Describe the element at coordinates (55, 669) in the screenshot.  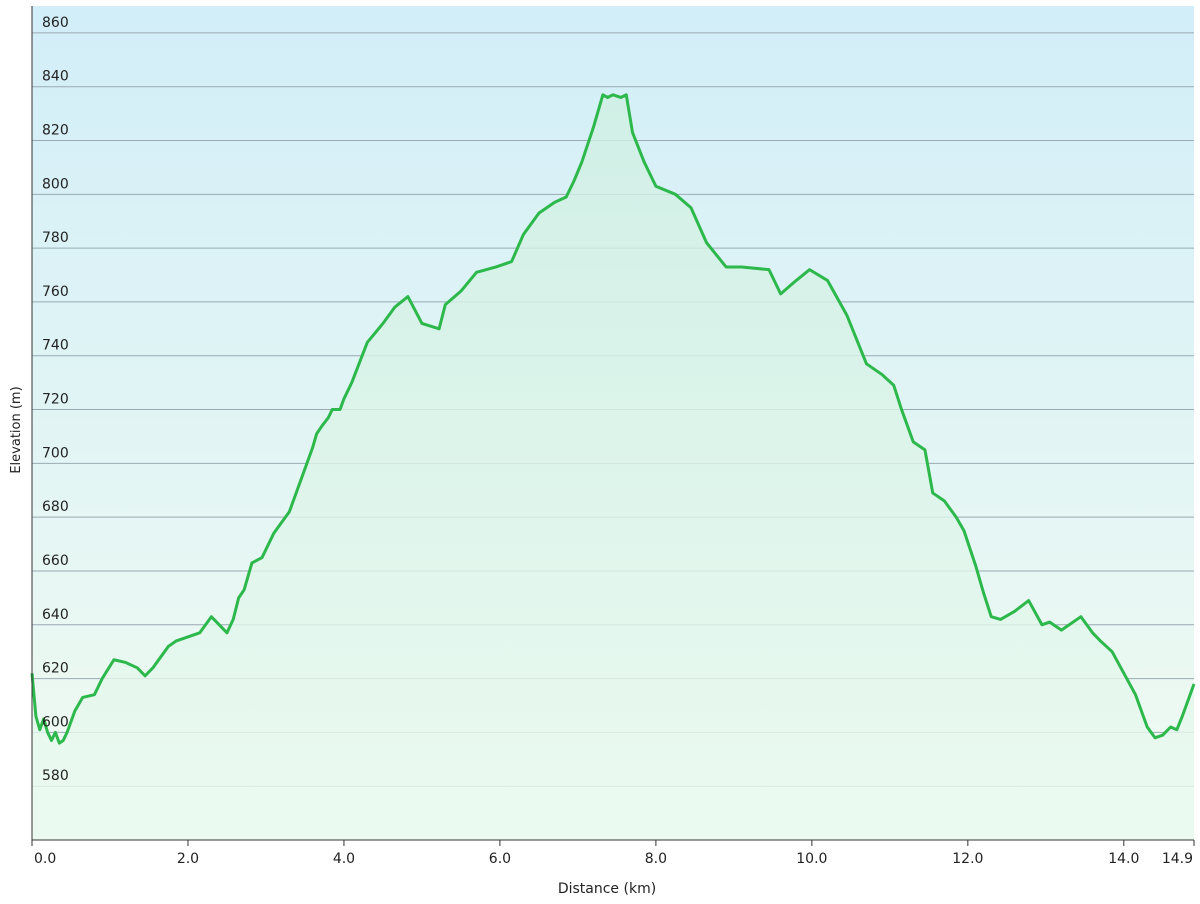
I see `y-tick-label: 620` at that location.